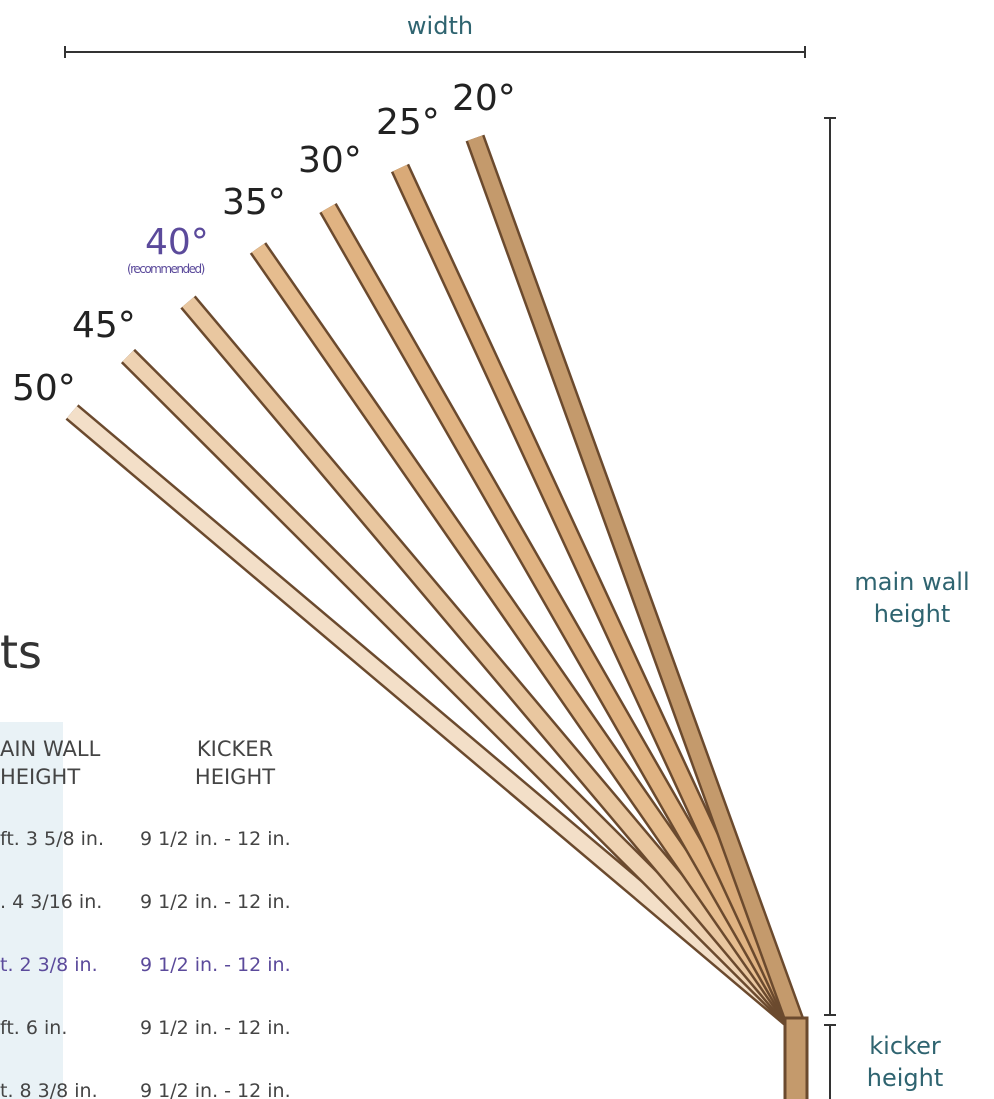  I want to click on kicker-post, so click(796, 1057).